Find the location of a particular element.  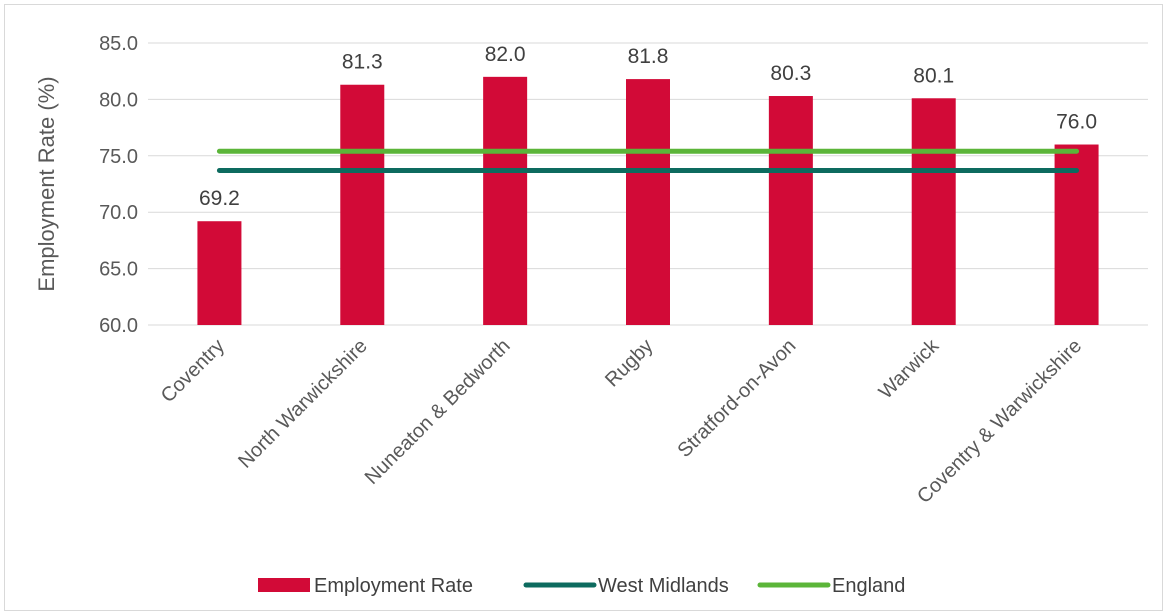

y-tick-label: 60.0 is located at coordinates (118, 326).